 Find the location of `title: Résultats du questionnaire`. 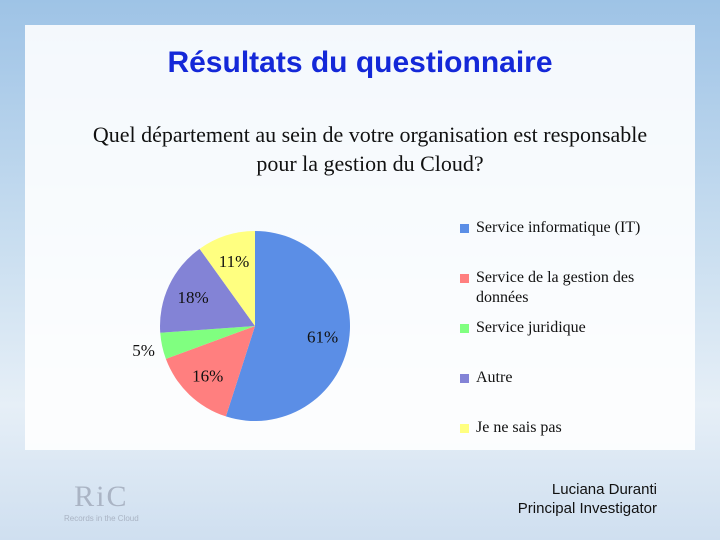

title: Résultats du questionnaire is located at coordinates (360, 62).